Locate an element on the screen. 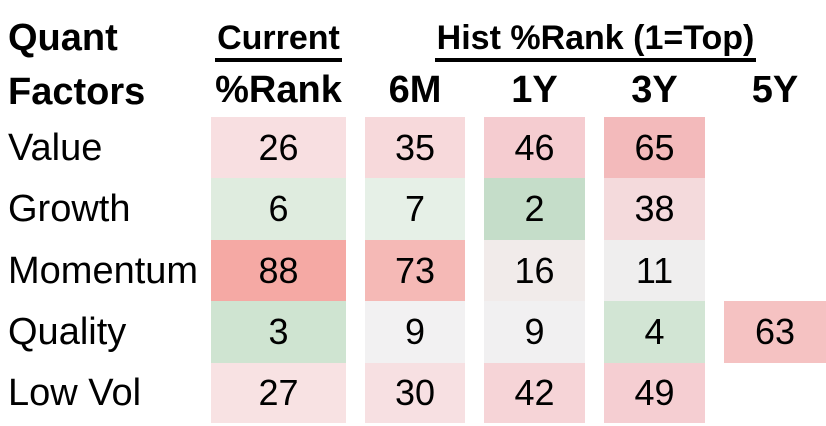  col-header-current-rank: %Rank is located at coordinates (278, 90).